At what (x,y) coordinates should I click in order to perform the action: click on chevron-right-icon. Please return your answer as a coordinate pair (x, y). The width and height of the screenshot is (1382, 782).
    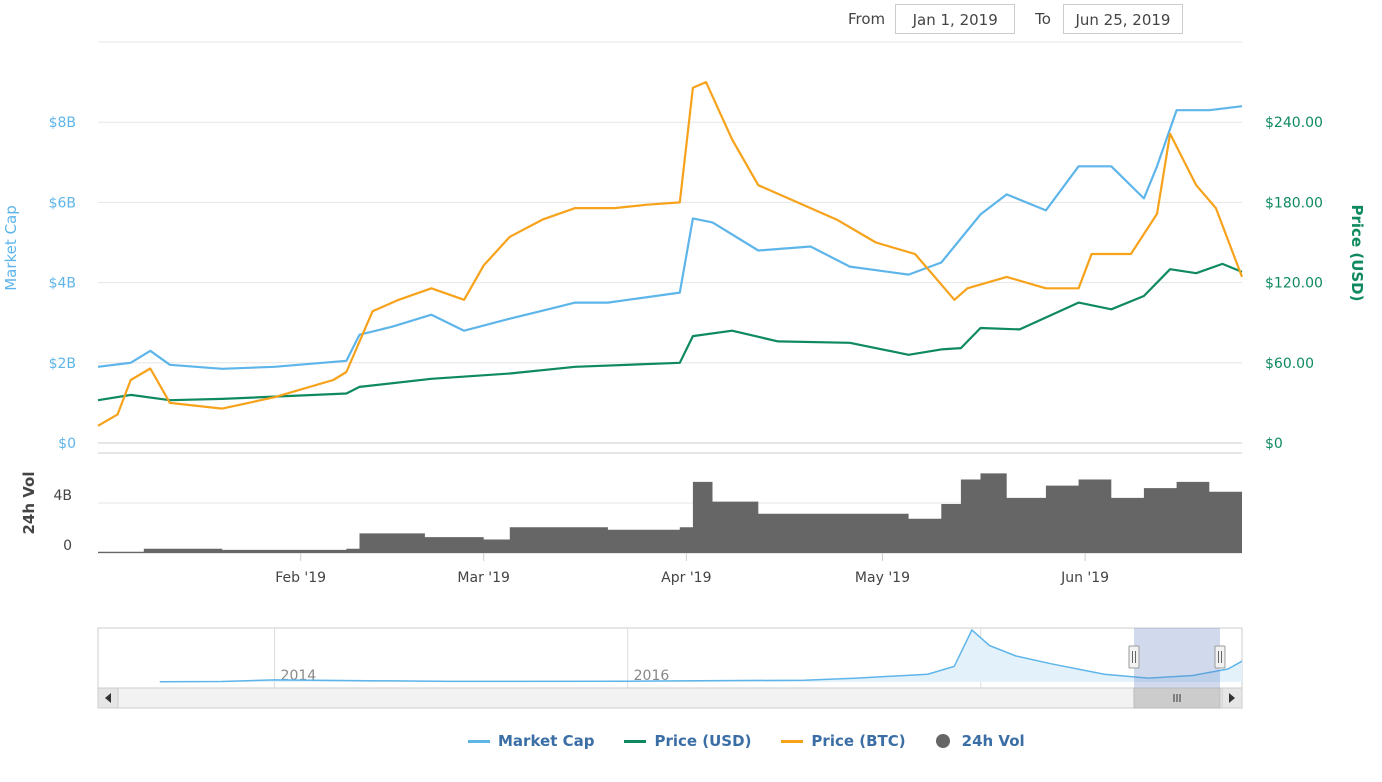
    Looking at the image, I should click on (1232, 698).